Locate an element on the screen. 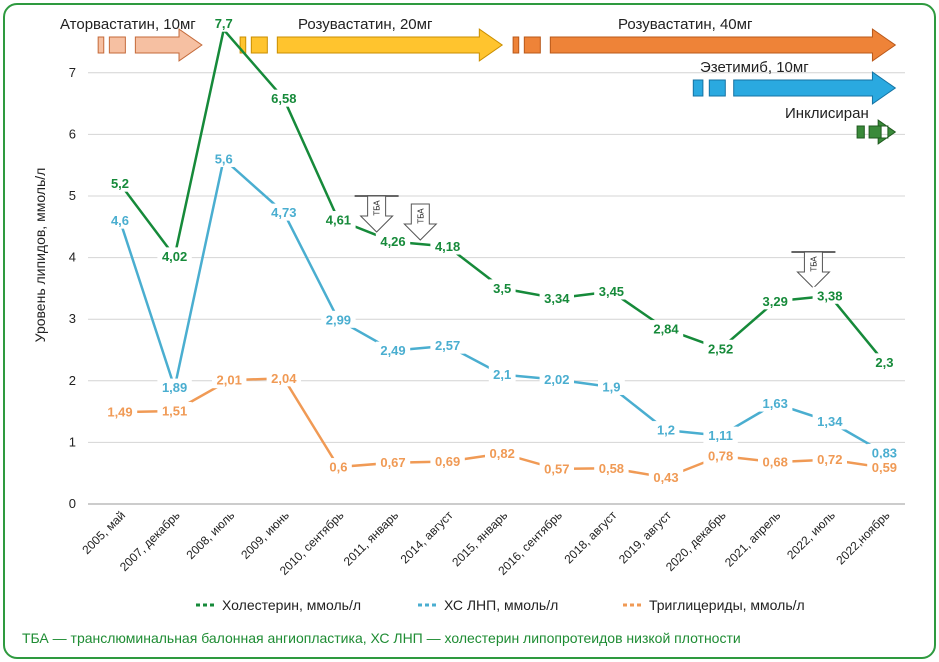  x-tick-label: 2022, июль is located at coordinates (811, 535).